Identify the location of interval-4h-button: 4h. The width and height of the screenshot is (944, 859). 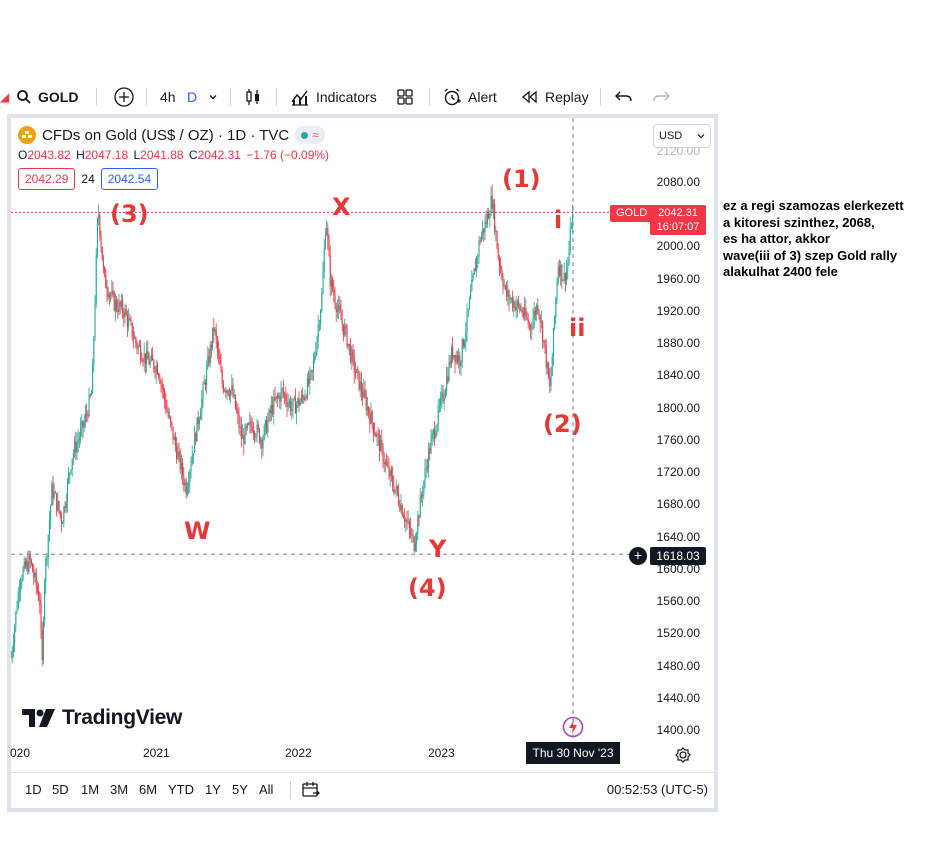
(168, 97).